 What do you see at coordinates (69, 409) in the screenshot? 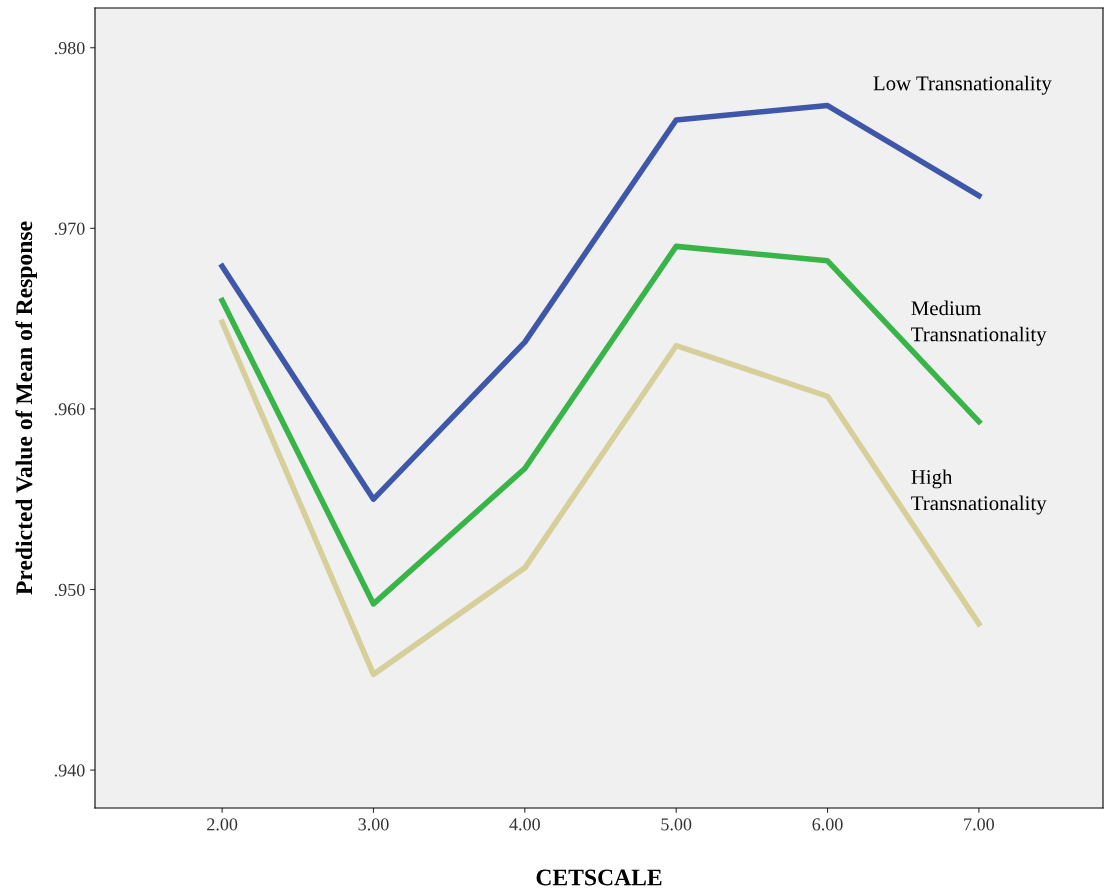
I see `y-tick-label: .960` at bounding box center [69, 409].